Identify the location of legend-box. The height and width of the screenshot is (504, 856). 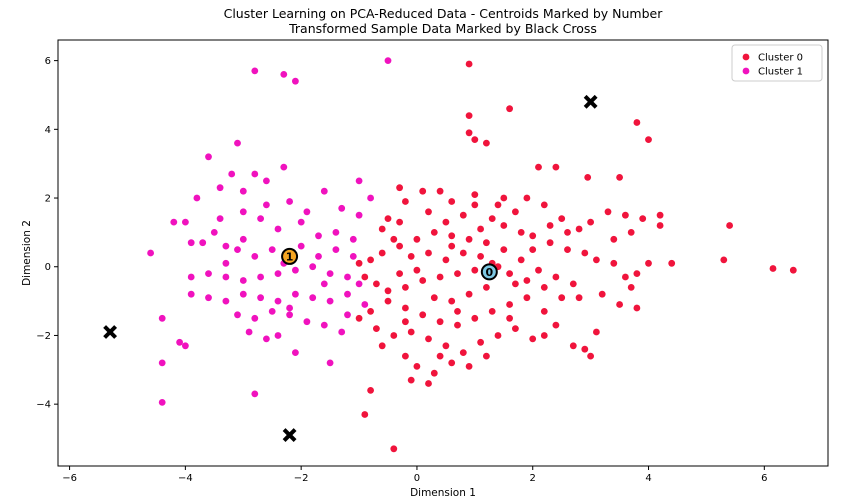
(777, 63).